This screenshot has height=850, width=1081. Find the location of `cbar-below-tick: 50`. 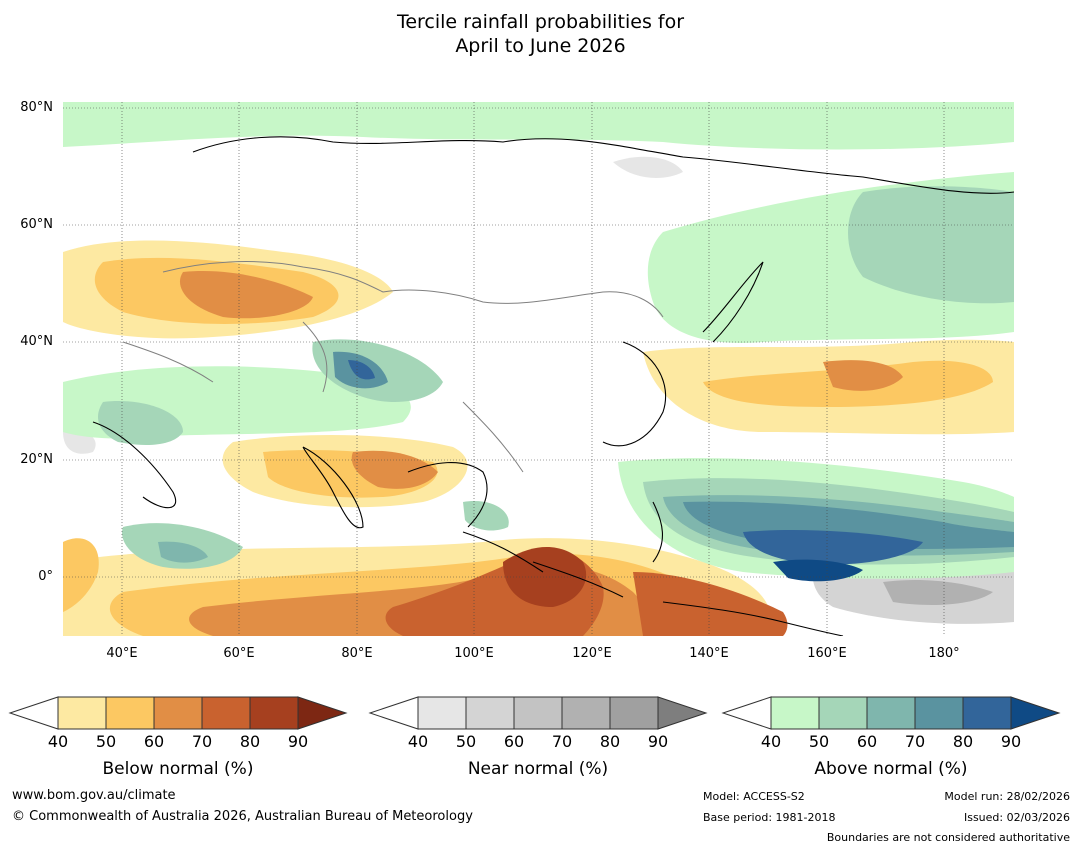

cbar-below-tick: 50 is located at coordinates (106, 741).